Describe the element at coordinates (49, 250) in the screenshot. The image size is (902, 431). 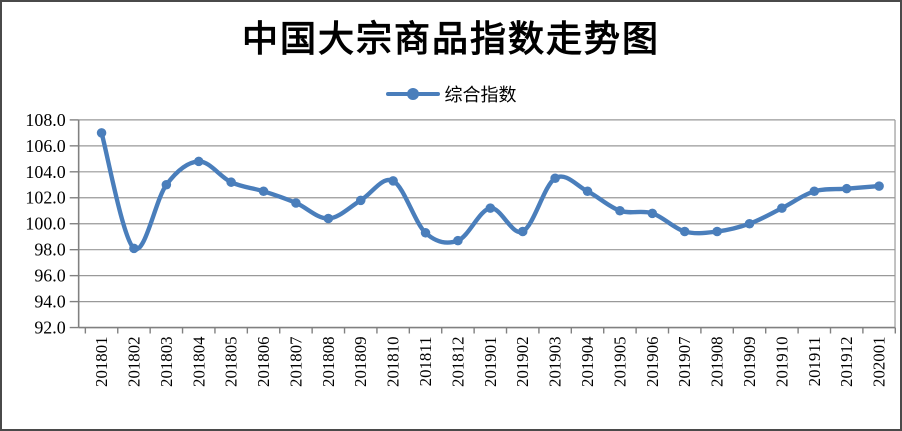
I see `y-axis-label: 98.0` at that location.